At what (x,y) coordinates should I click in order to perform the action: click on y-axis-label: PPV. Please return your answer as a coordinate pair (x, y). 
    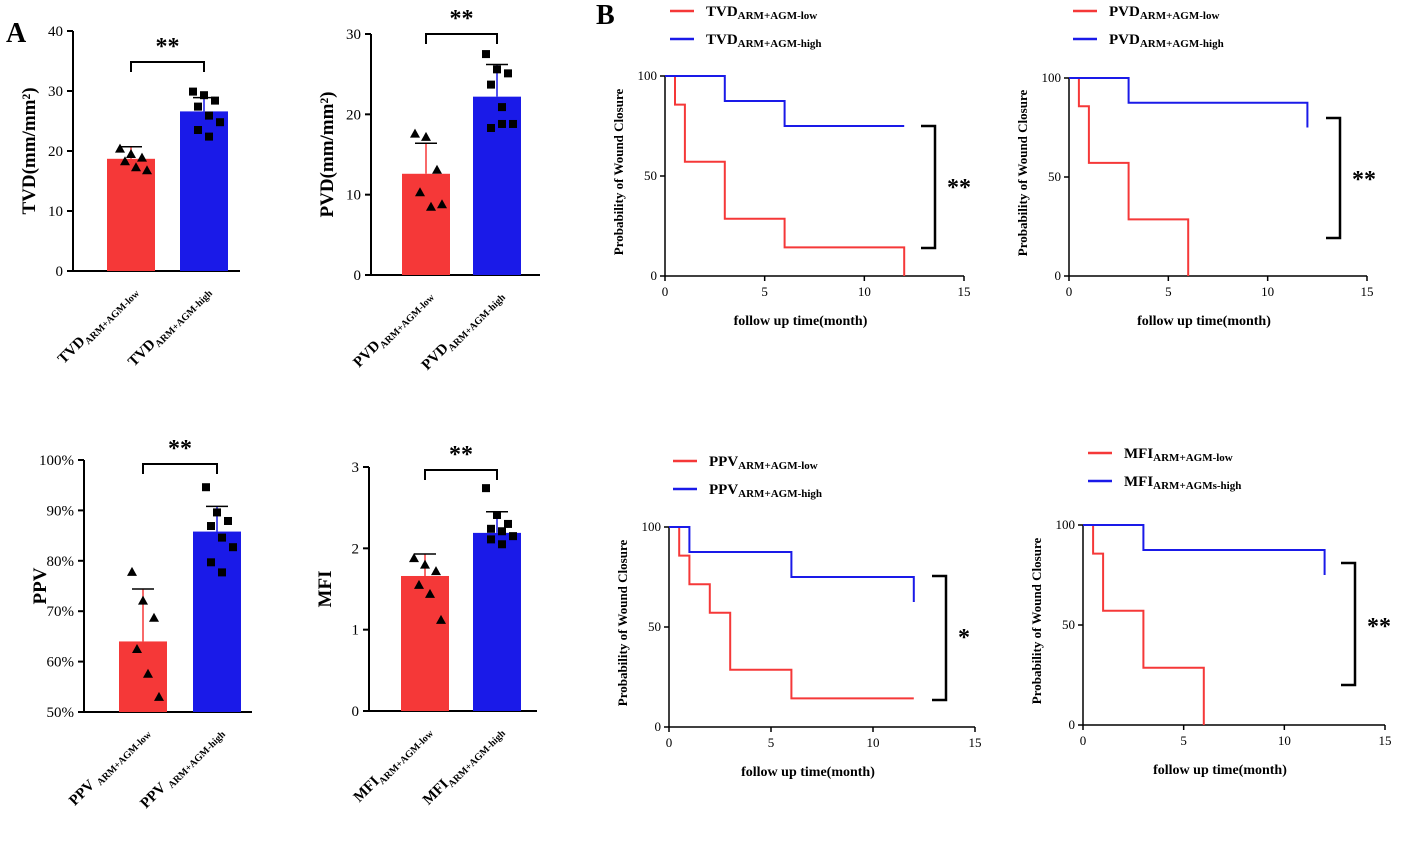
    Looking at the image, I should click on (40, 585).